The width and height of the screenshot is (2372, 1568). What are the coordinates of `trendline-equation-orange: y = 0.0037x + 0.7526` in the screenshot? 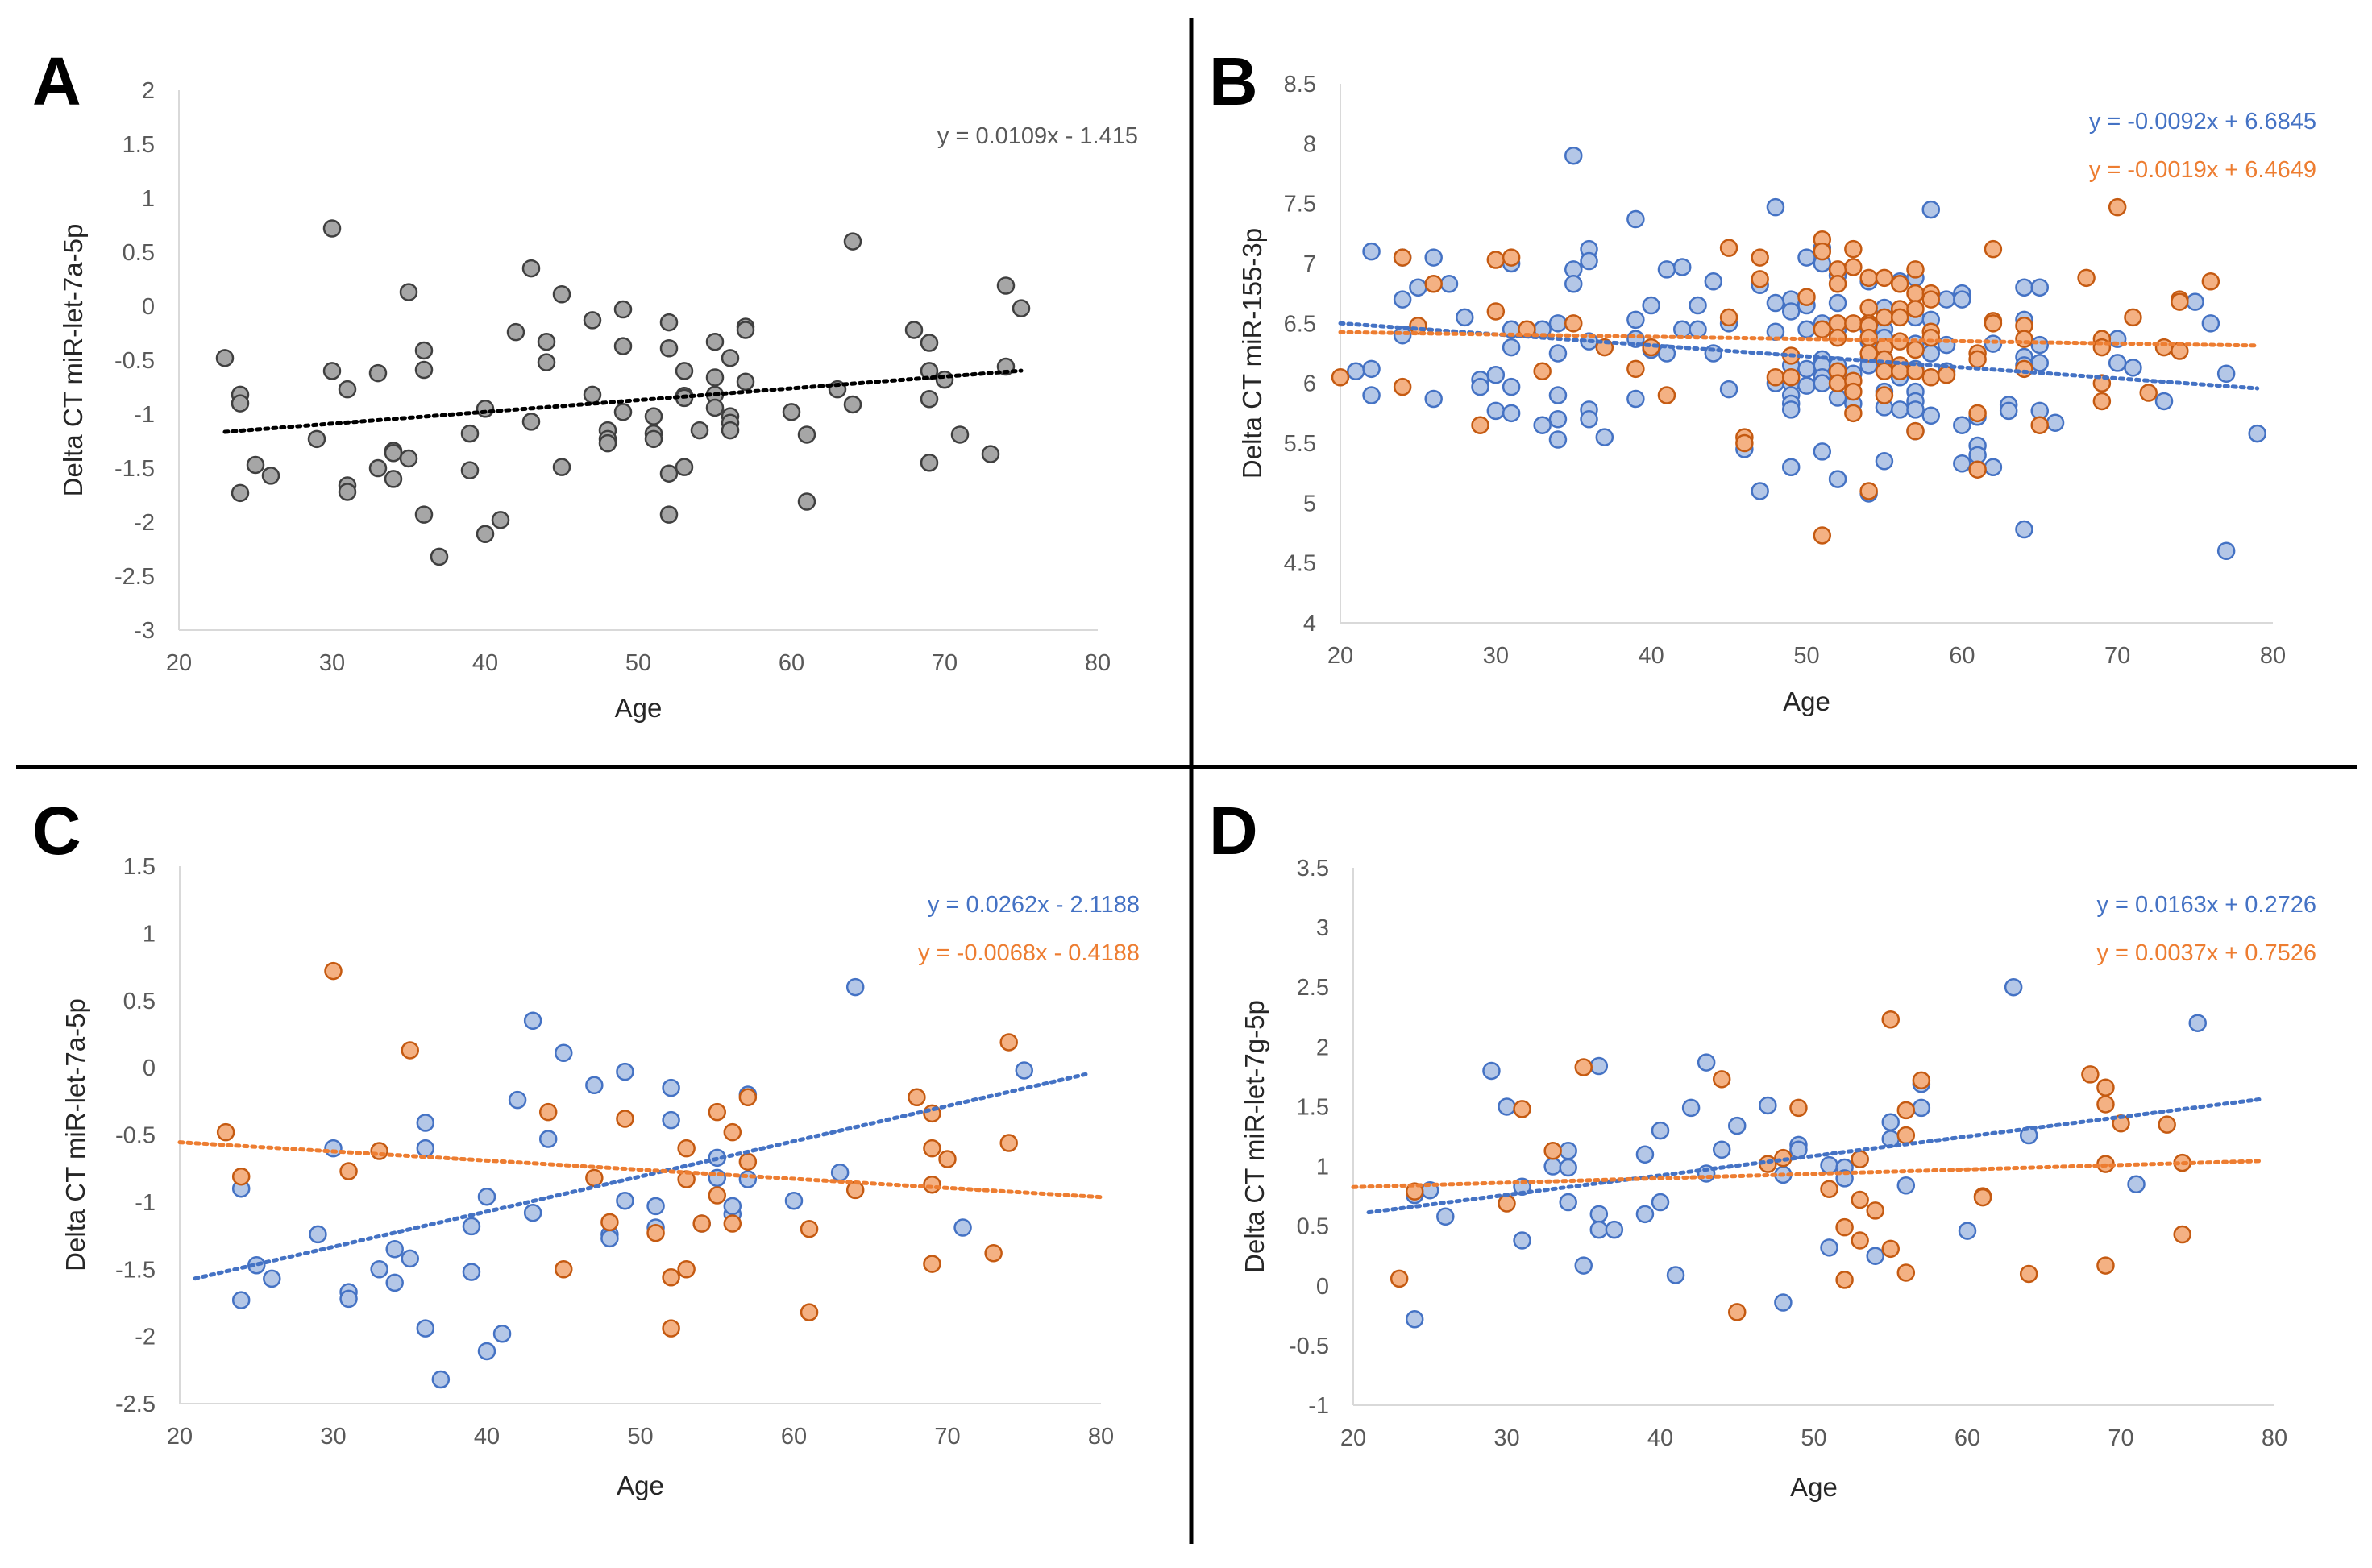 It's located at (2207, 953).